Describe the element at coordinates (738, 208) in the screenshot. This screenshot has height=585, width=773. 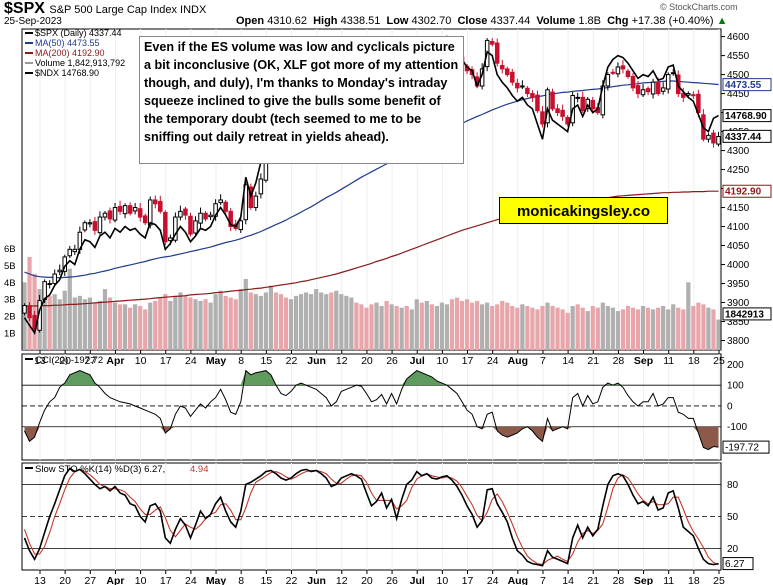
I see `price-tick-label: 4150` at that location.